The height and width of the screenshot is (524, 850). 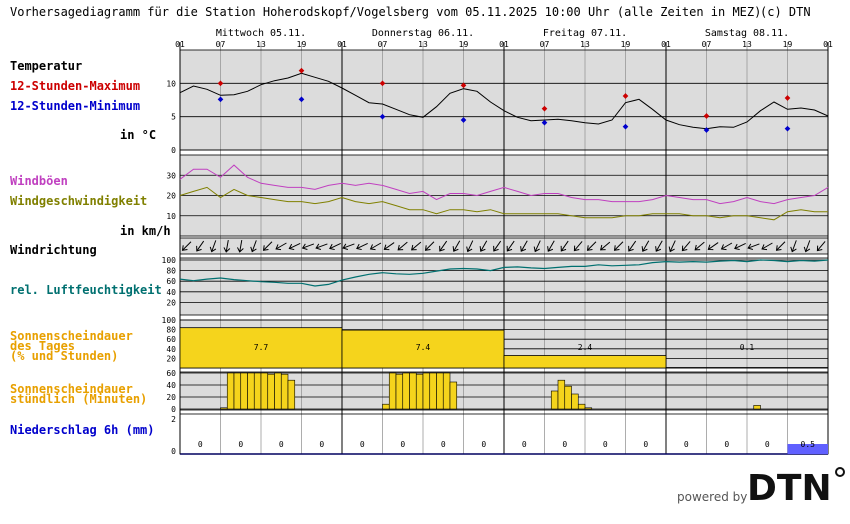 I want to click on day-label: Donnerstag 06.11., so click(x=423, y=33).